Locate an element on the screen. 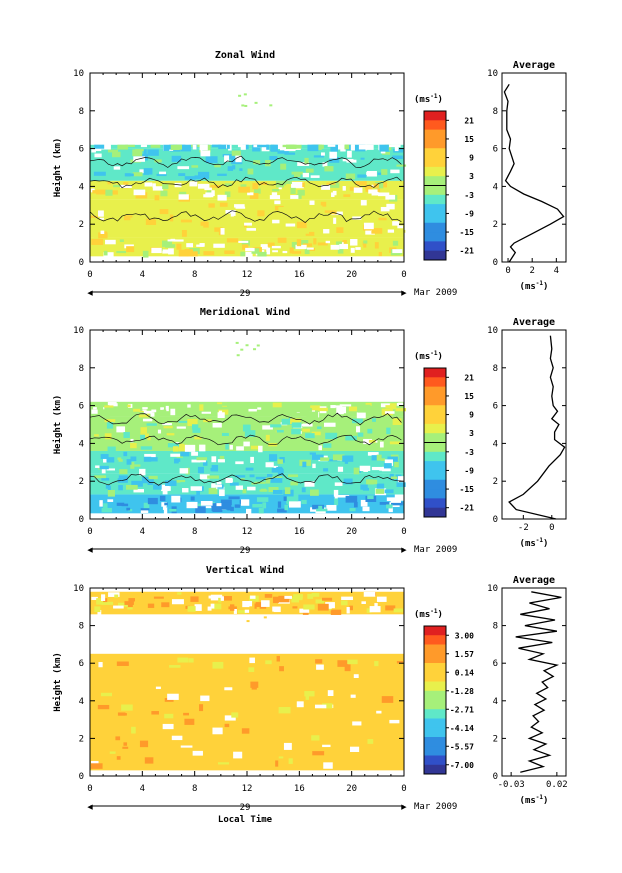  colorbar-unit-exp: -1 is located at coordinates (434, 96).